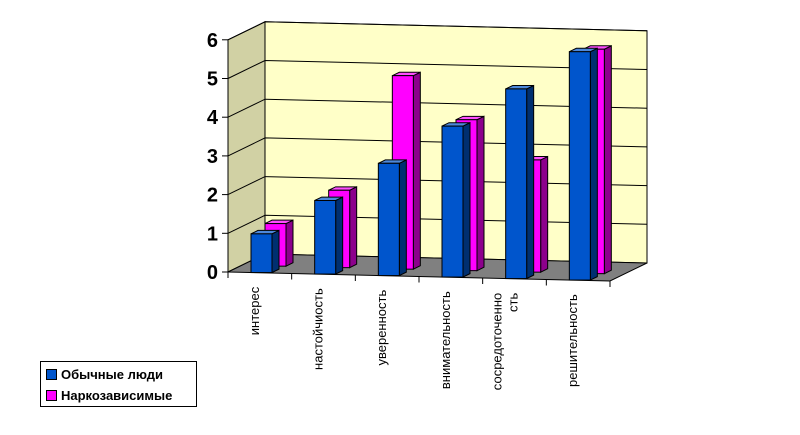 The height and width of the screenshot is (435, 800). I want to click on y-tick-label: 6, so click(212, 41).